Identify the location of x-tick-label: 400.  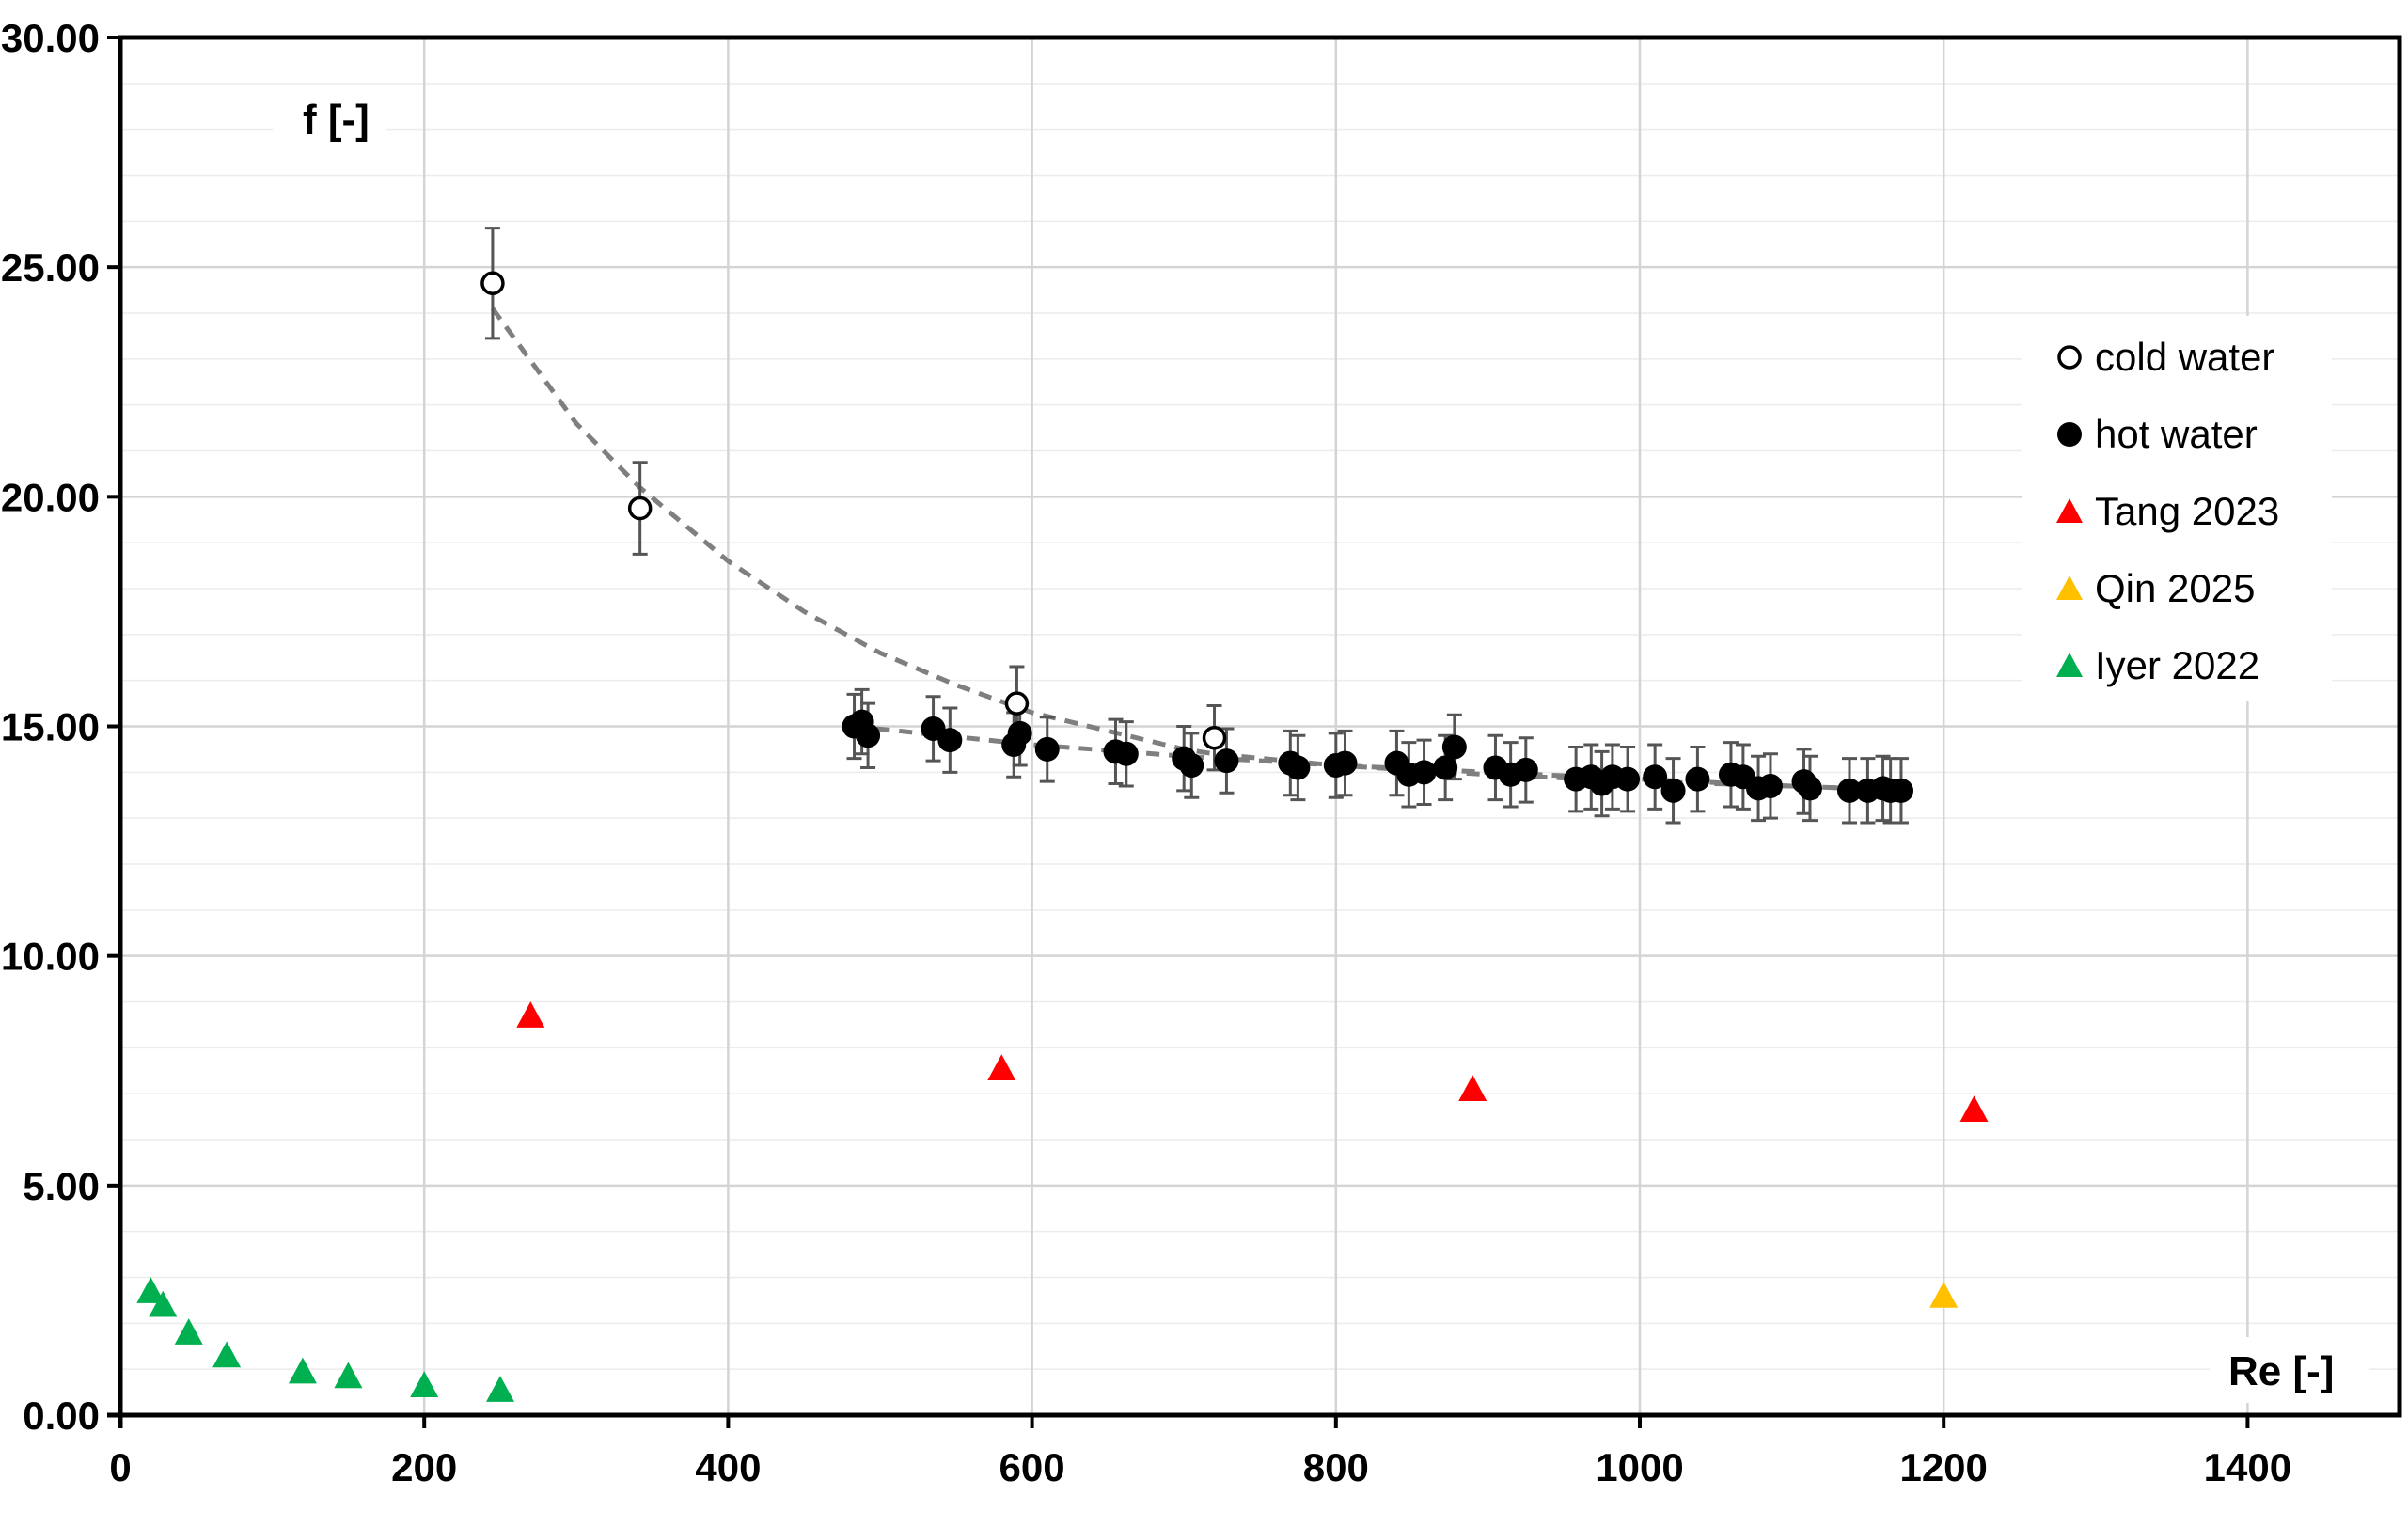
(728, 1467).